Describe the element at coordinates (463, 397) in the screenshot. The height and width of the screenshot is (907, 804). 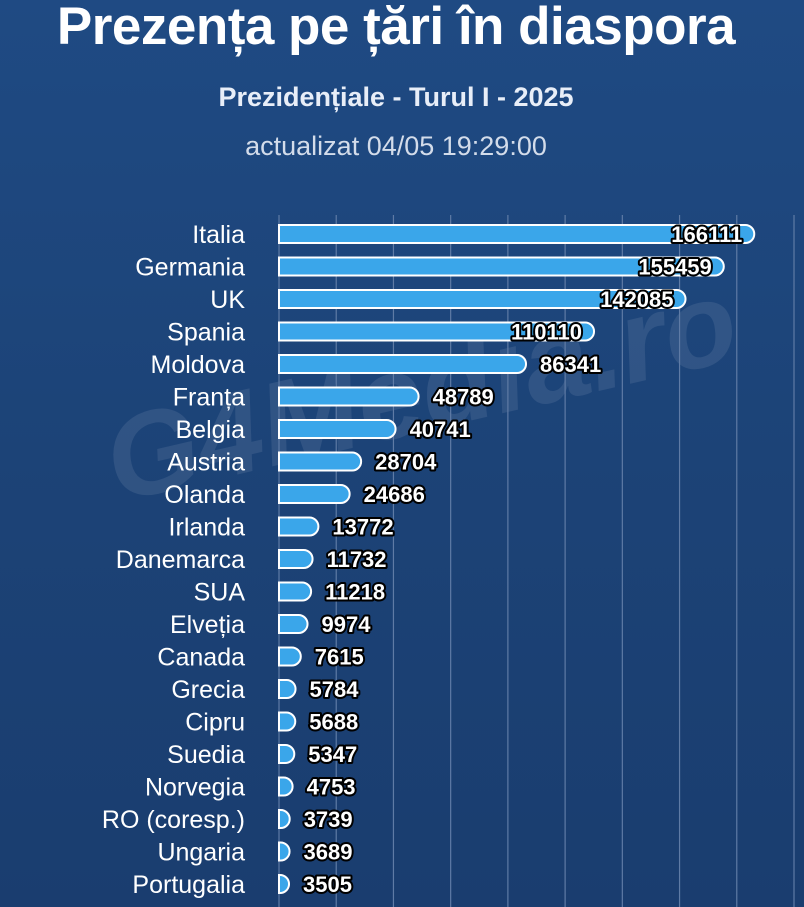
I see `value-label: 48789` at that location.